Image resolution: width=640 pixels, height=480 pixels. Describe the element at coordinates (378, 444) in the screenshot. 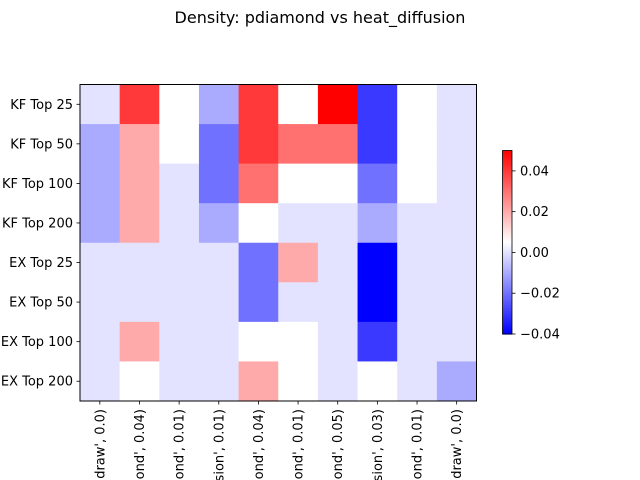

I see `x-tick-label: sion', 0.03)` at that location.